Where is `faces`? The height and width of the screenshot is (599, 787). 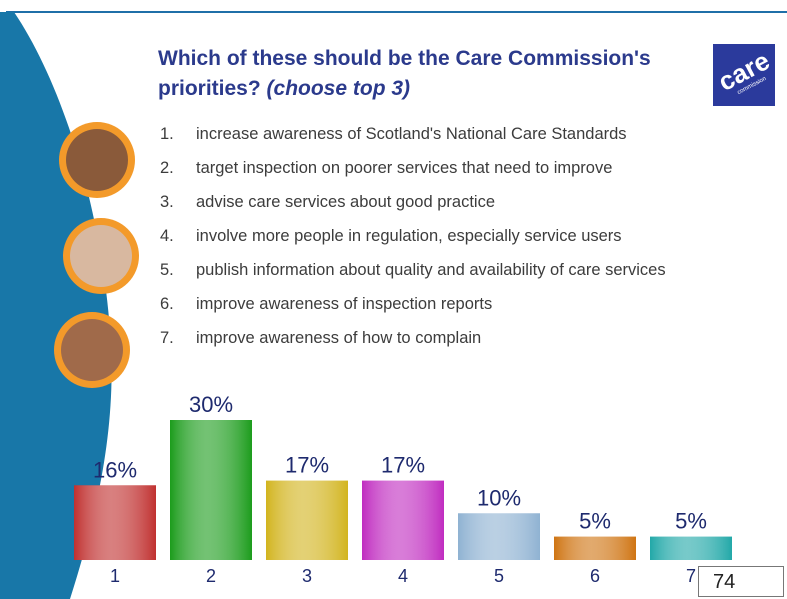 faces is located at coordinates (96, 255).